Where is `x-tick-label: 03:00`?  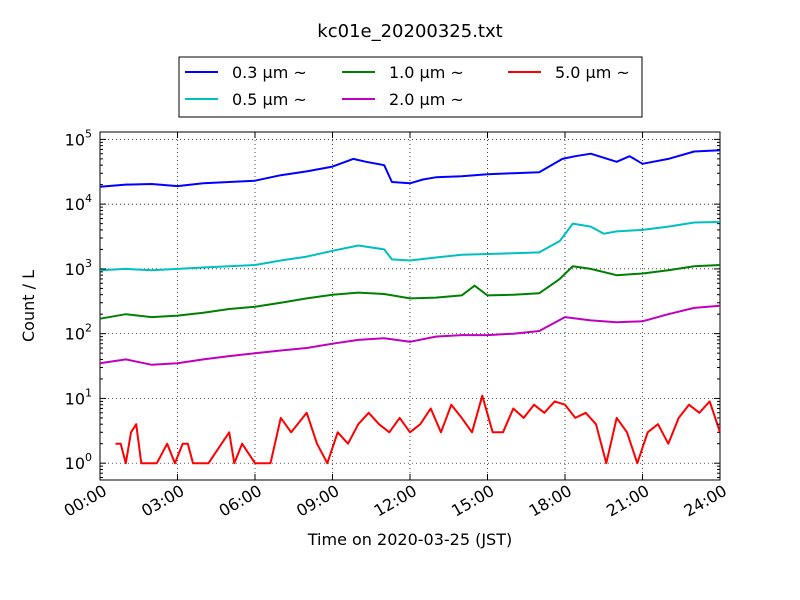
x-tick-label: 03:00 is located at coordinates (162, 501).